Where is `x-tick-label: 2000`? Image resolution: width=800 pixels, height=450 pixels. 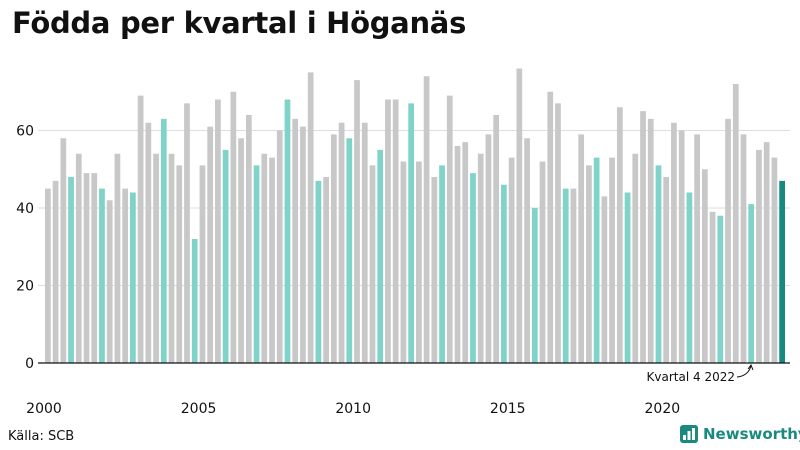
x-tick-label: 2000 is located at coordinates (44, 409).